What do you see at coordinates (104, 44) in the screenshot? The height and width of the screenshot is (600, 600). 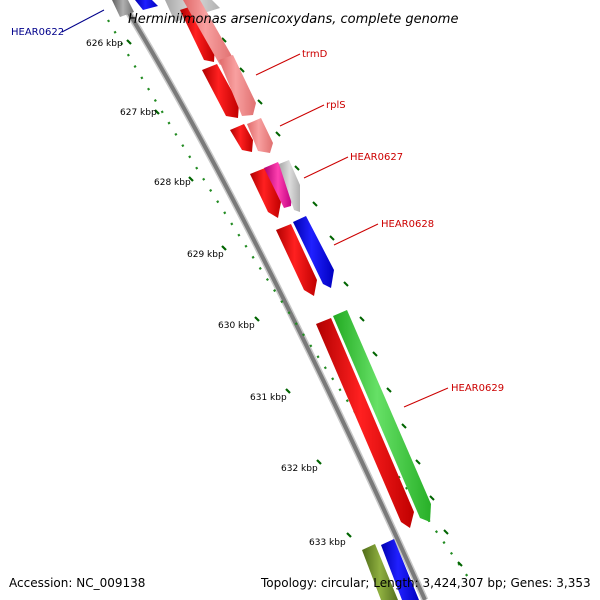 I see `tick-label: 626 kbp` at bounding box center [104, 44].